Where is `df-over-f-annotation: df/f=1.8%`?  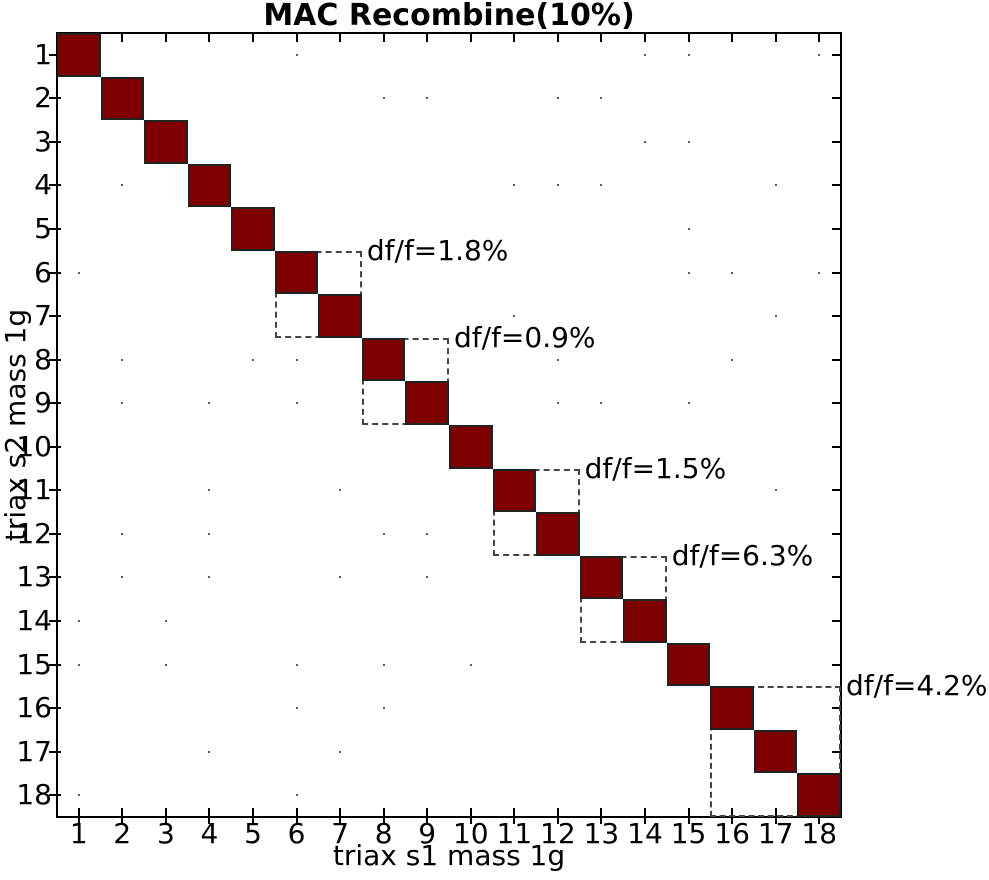
df-over-f-annotation: df/f=1.8% is located at coordinates (437, 250).